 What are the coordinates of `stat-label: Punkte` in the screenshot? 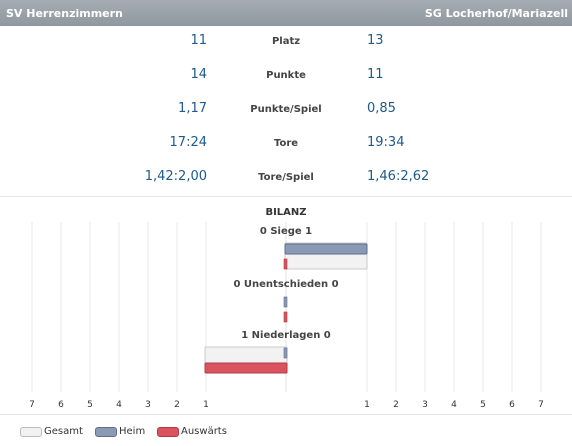 It's located at (286, 75).